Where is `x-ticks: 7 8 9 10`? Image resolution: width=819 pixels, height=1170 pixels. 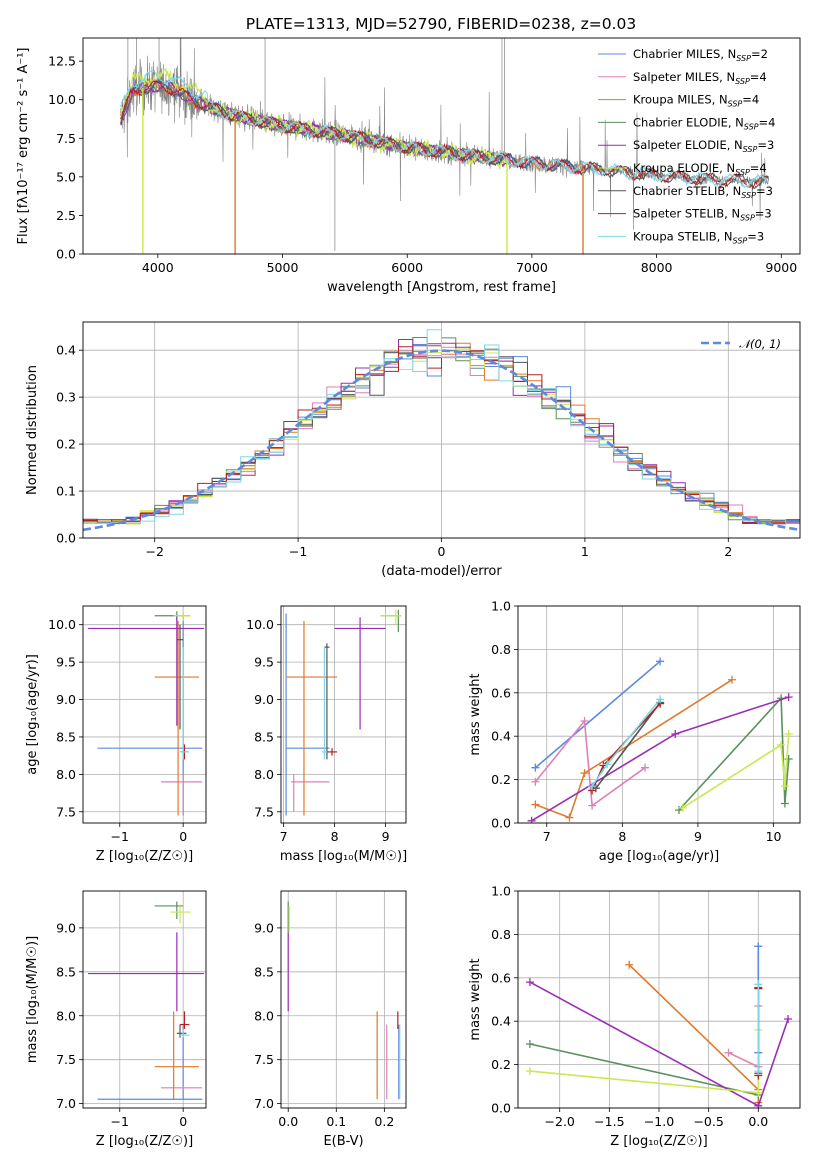
x-ticks: 7 8 9 10 is located at coordinates (662, 833).